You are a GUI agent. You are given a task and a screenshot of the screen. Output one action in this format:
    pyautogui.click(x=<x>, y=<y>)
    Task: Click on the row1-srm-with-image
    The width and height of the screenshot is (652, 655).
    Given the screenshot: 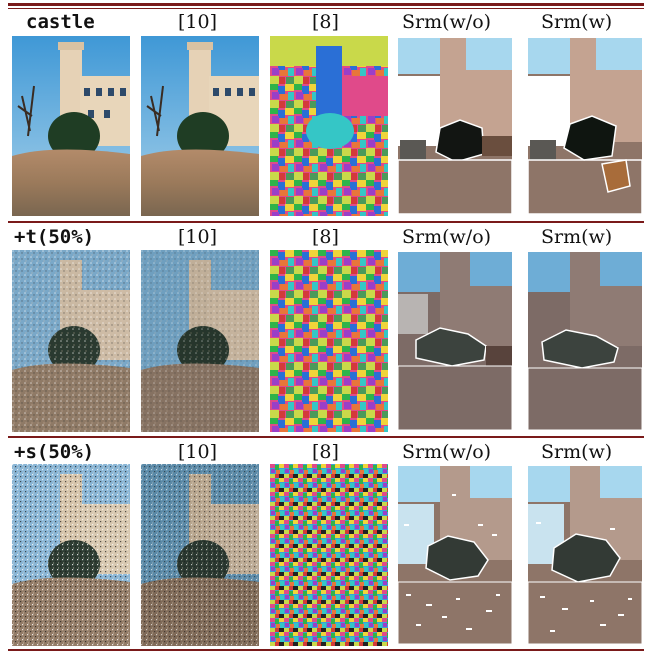 What is the action you would take?
    pyautogui.click(x=585, y=126)
    